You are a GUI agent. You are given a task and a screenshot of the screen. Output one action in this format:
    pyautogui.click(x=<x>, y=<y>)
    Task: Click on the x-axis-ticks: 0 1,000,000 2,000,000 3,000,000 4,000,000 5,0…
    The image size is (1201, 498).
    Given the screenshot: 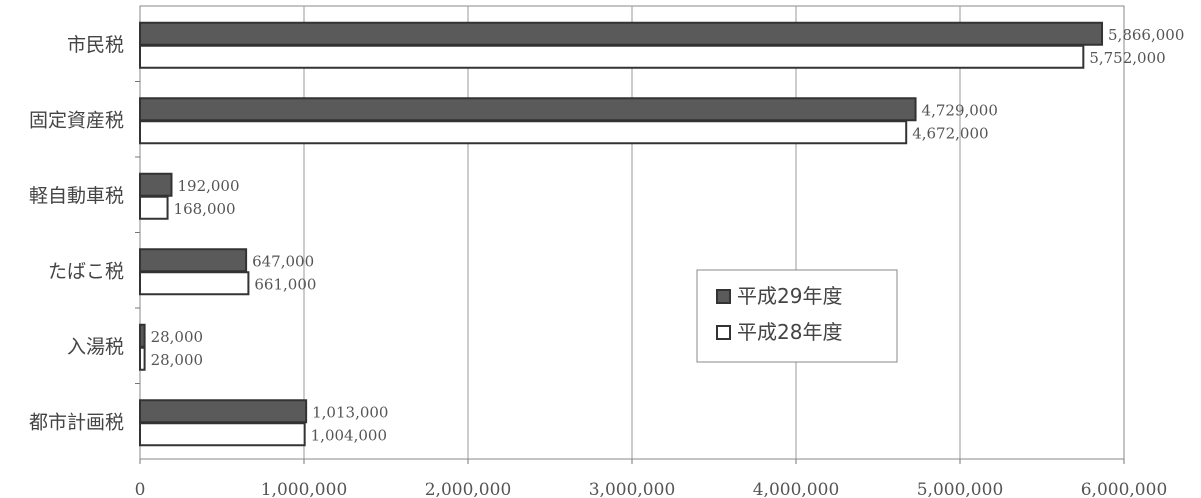 What is the action you would take?
    pyautogui.click(x=651, y=478)
    